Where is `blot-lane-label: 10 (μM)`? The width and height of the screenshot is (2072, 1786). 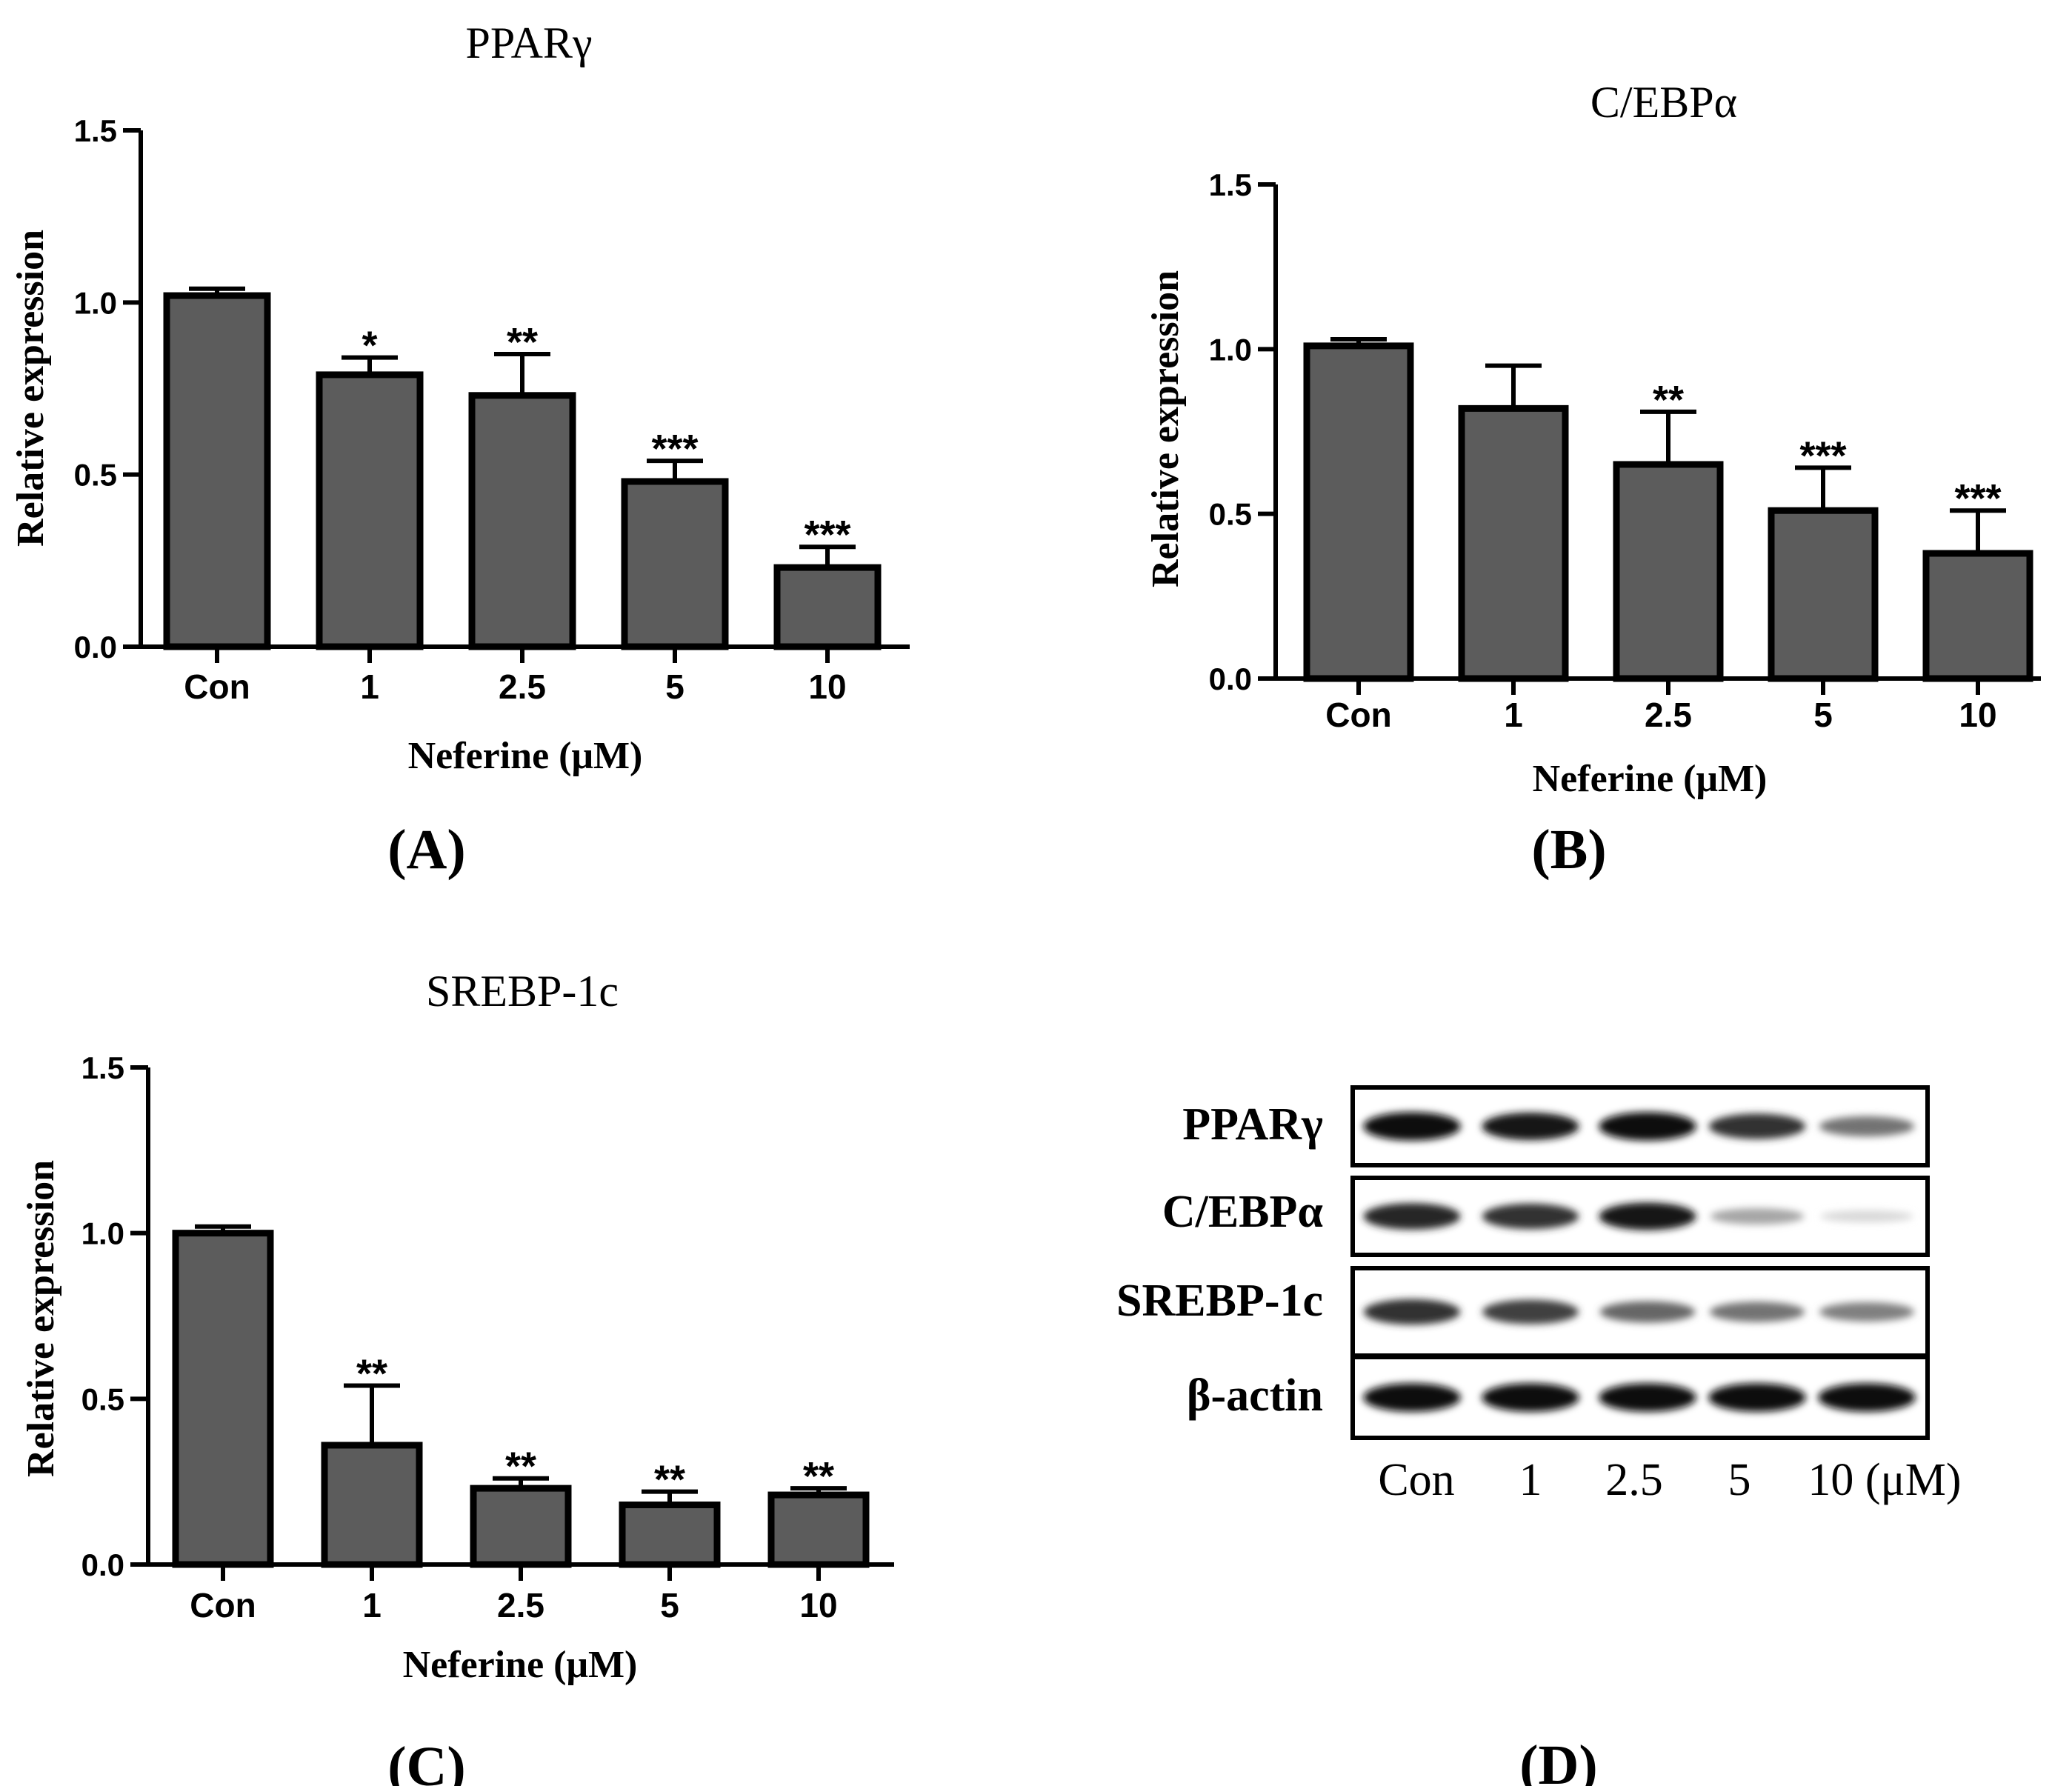
blot-lane-label: 10 (μM) is located at coordinates (1884, 1480).